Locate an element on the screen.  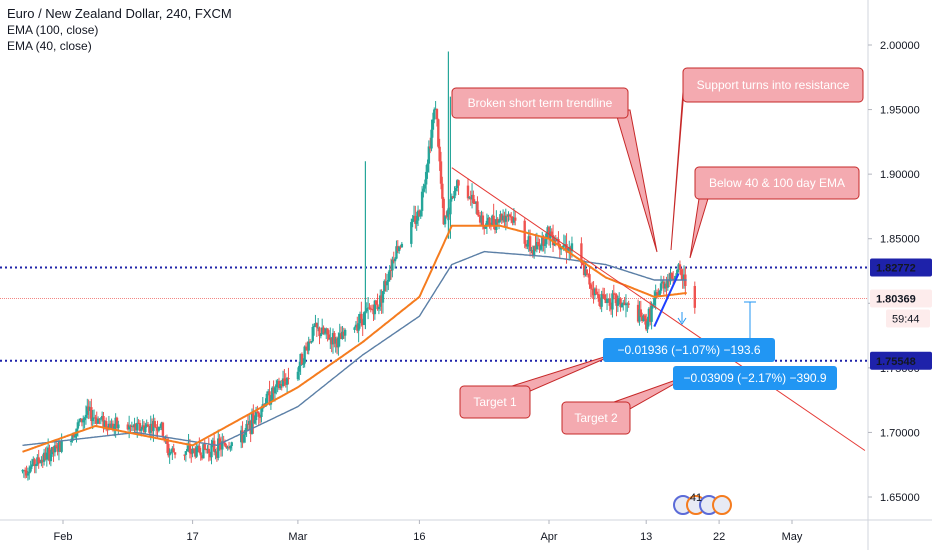
x-tick-label: 22 is located at coordinates (719, 537).